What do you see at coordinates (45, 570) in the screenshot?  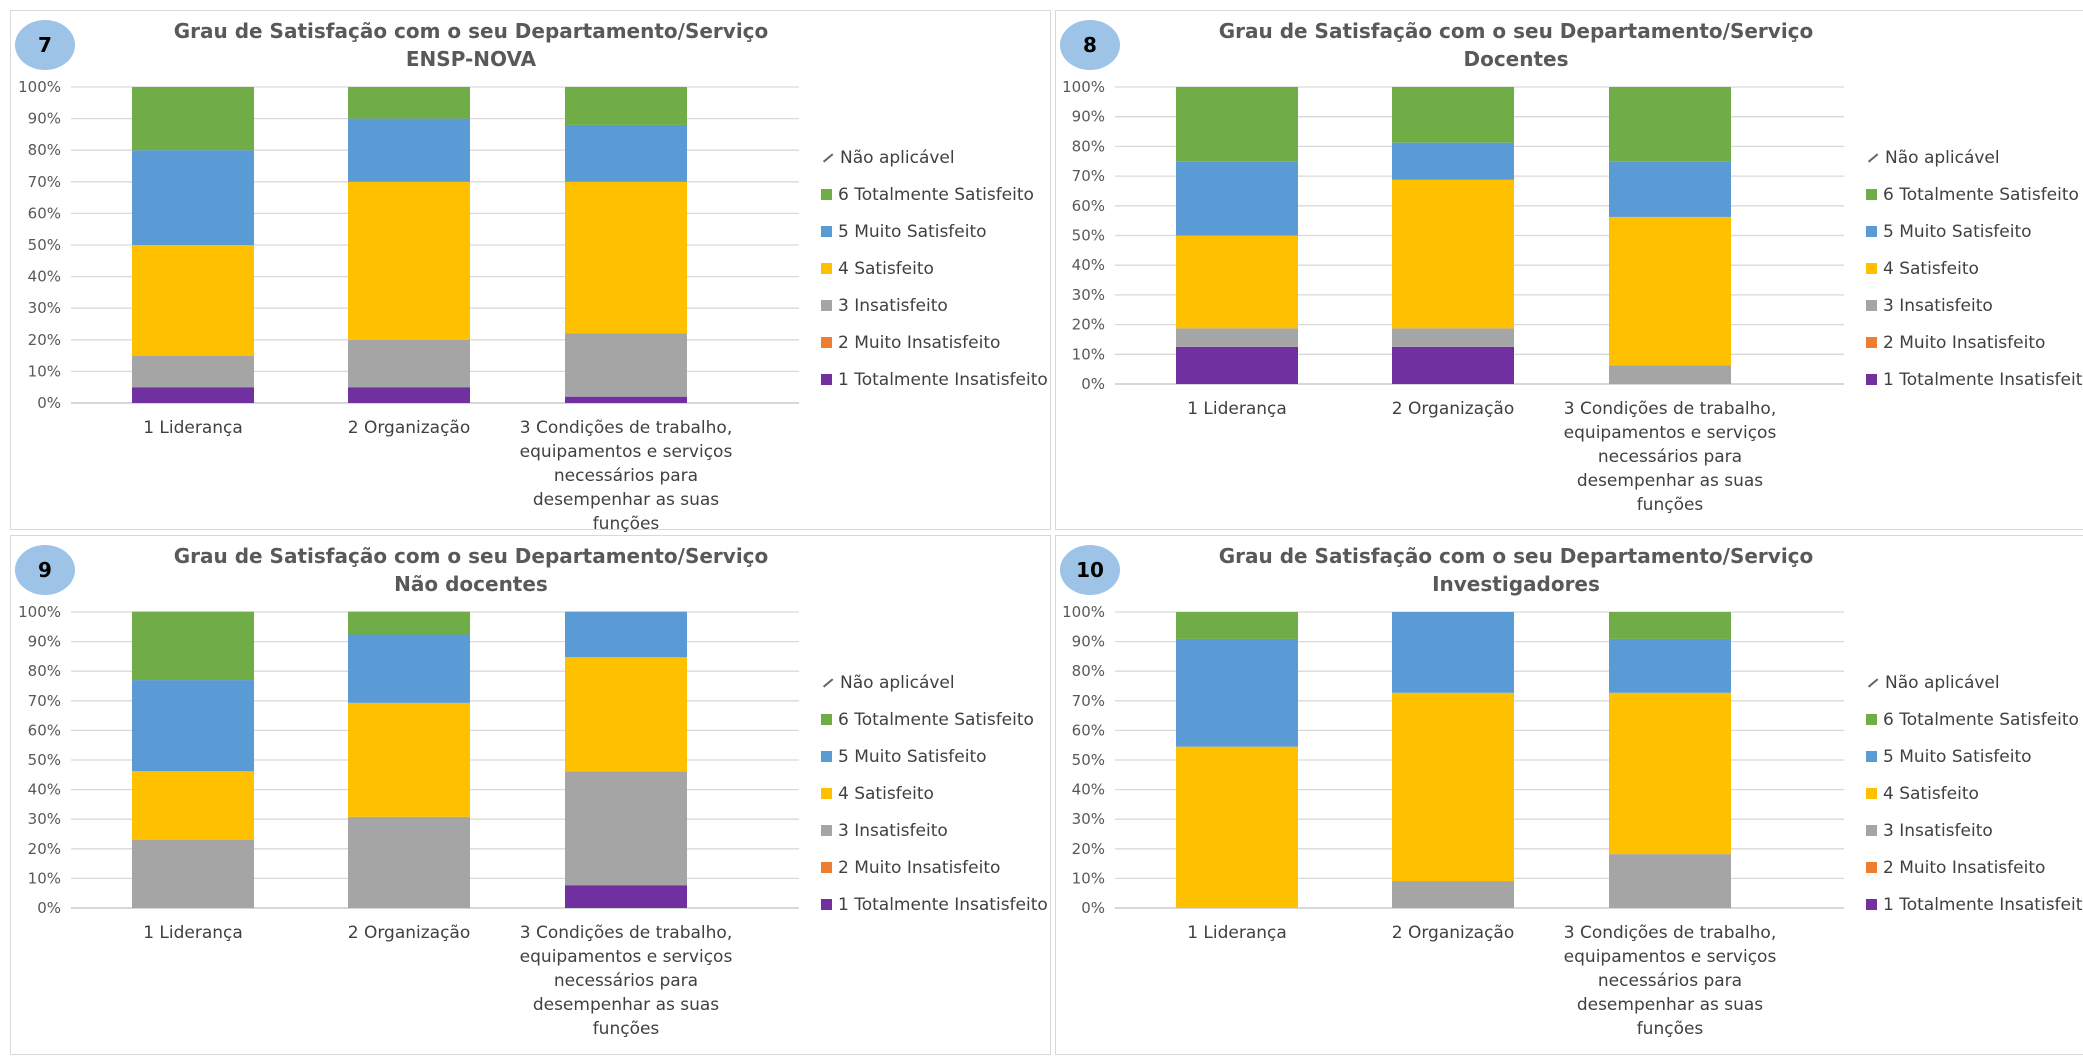 I see `chart-number-badge: 9` at bounding box center [45, 570].